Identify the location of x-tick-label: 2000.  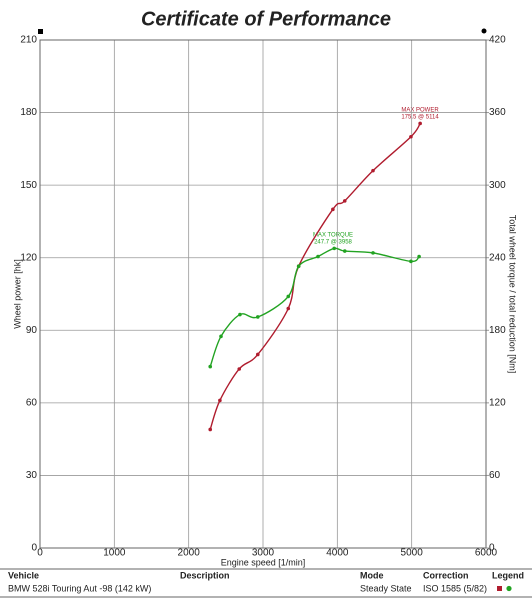
(189, 553).